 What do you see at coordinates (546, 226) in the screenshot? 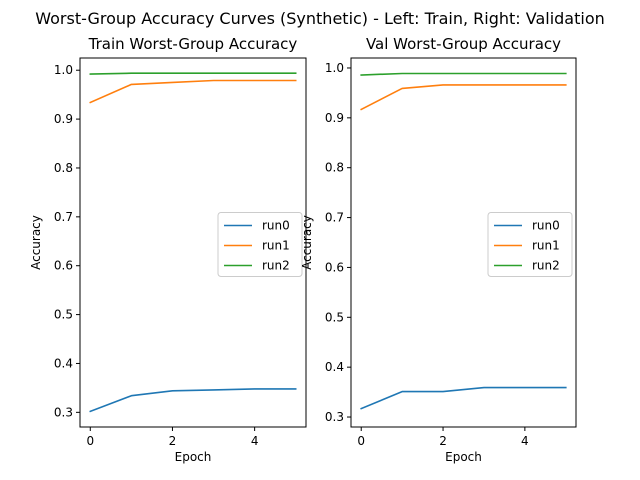
I see `val-legend-label-run0: run0` at bounding box center [546, 226].